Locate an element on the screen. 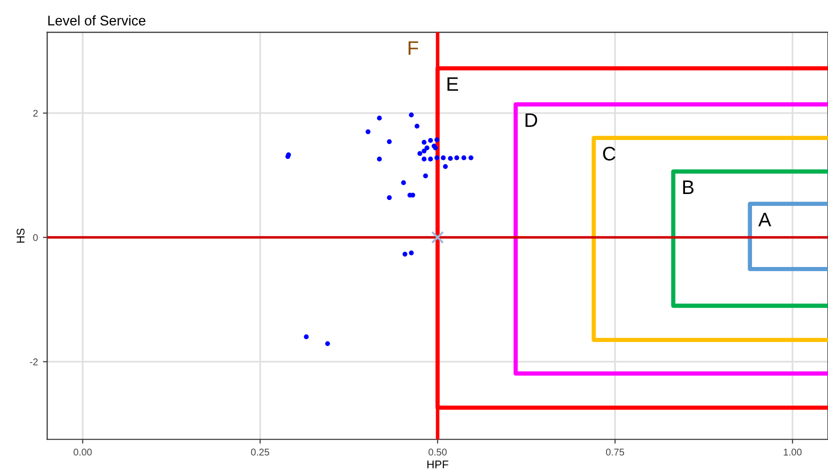  y-tick-label: 2 is located at coordinates (35, 113).